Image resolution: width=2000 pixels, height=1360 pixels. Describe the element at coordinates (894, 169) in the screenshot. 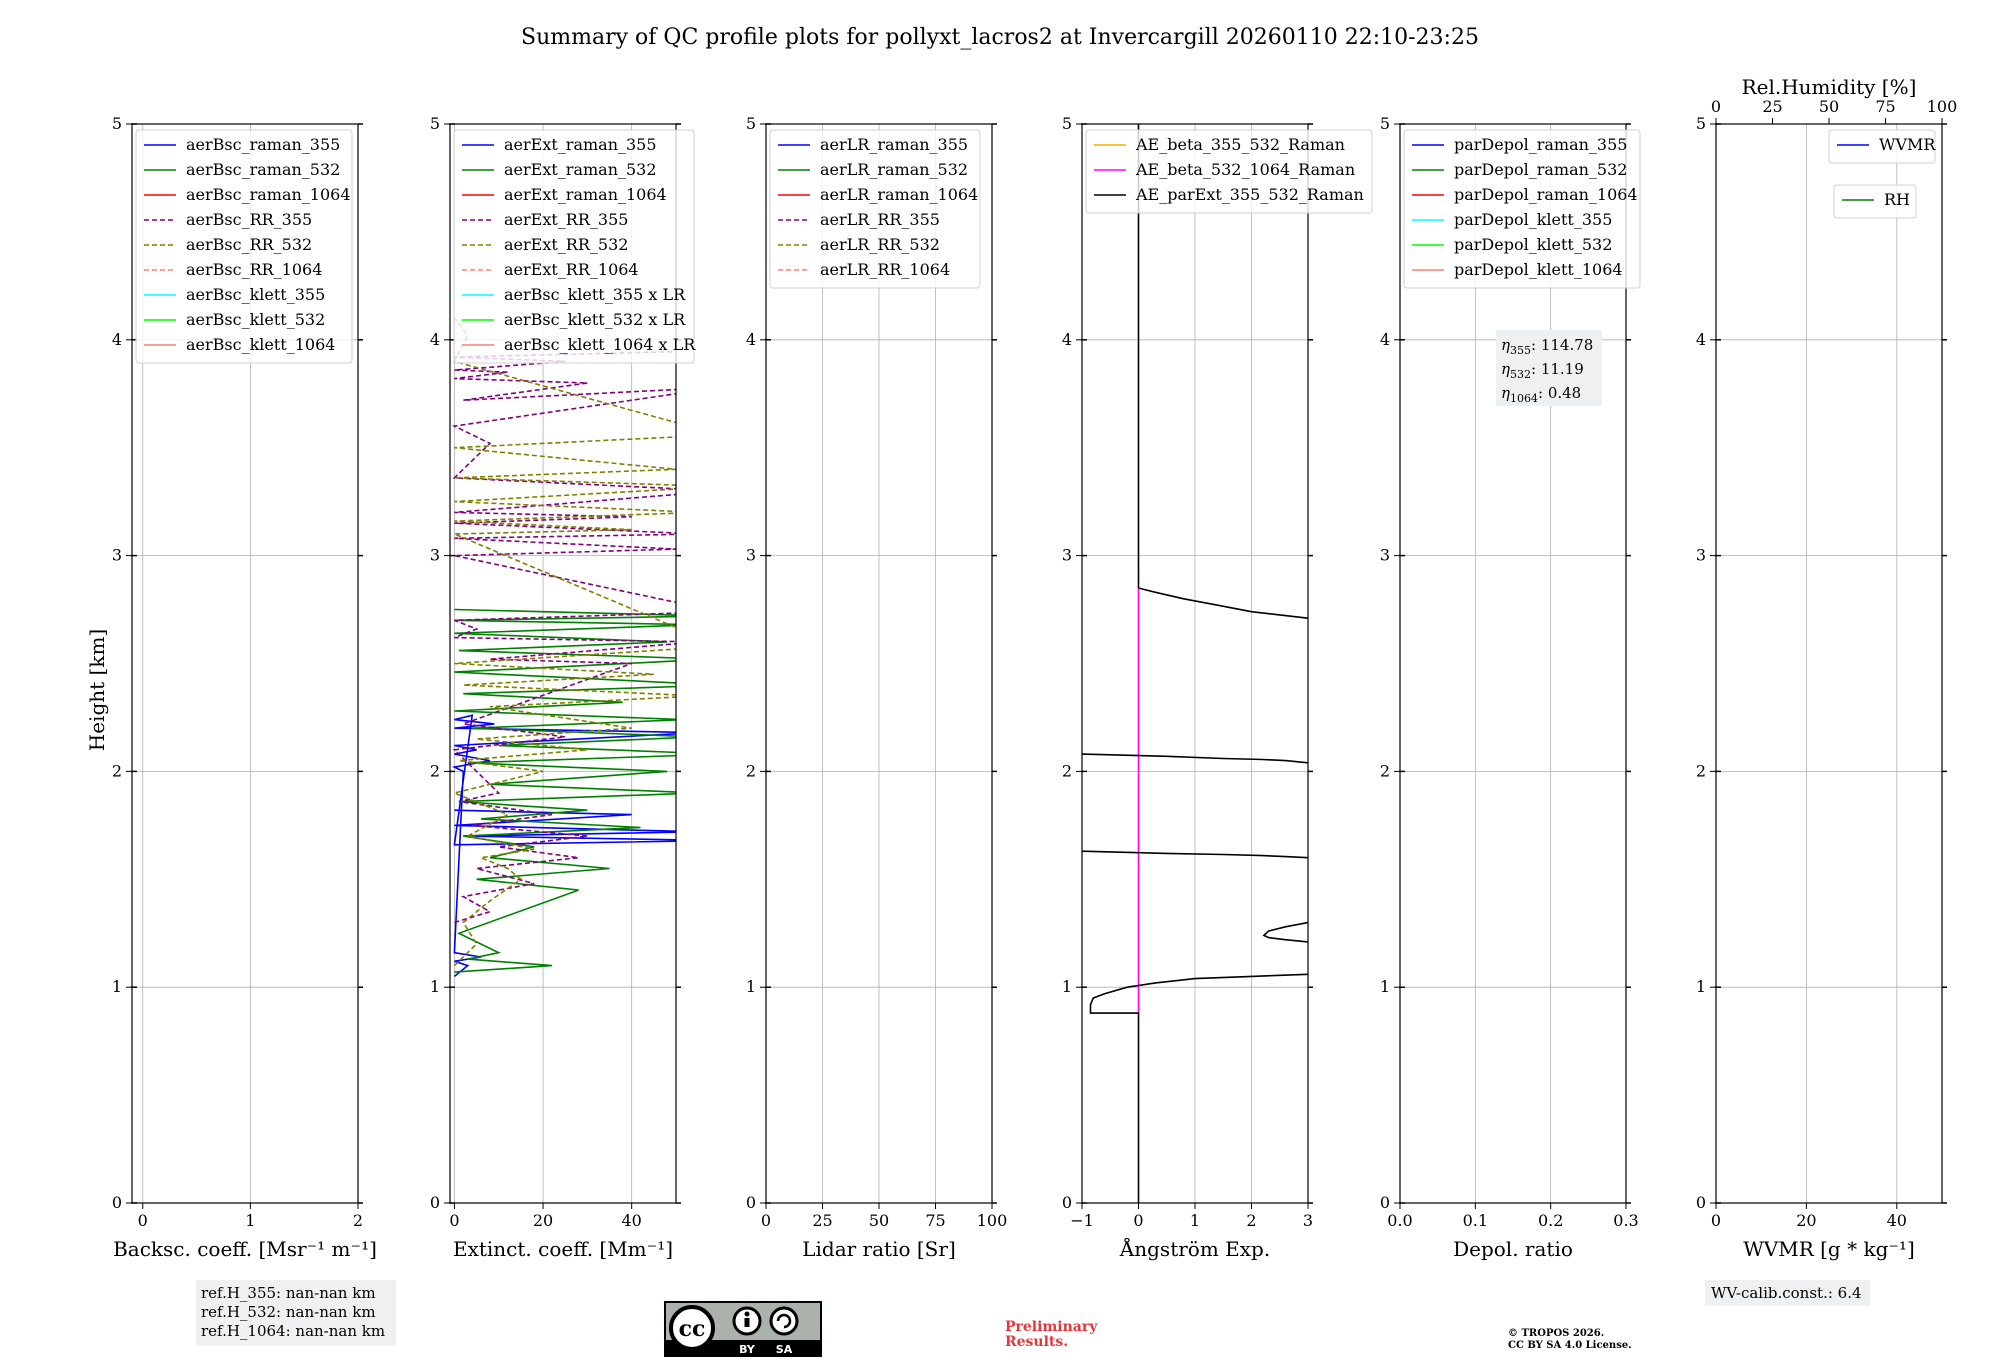

I see `legend-entry: aerLR_raman_532` at that location.